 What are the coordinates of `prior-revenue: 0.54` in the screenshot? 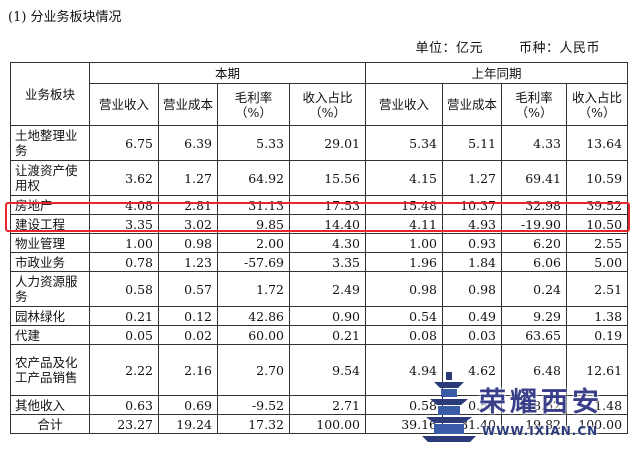 It's located at (404, 316).